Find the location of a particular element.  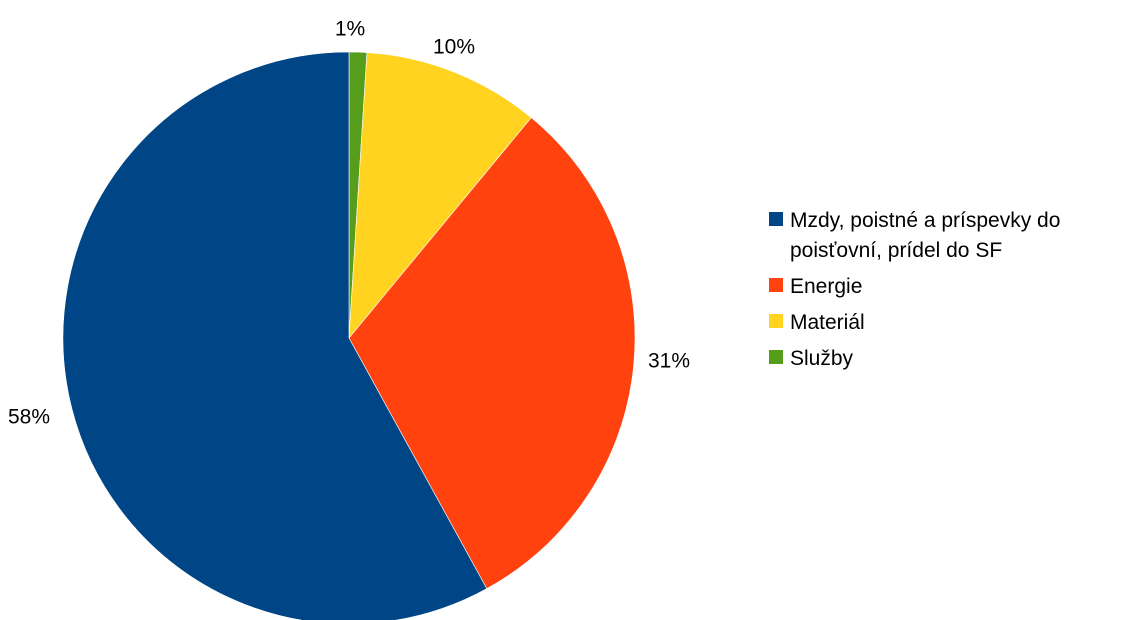

legend-label: Služby is located at coordinates (822, 358).